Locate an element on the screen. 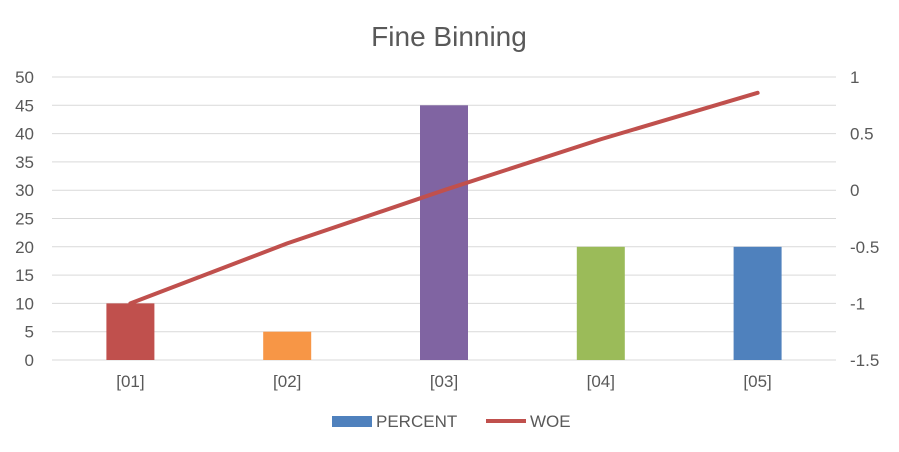  right-tick-label: 0 is located at coordinates (854, 190).